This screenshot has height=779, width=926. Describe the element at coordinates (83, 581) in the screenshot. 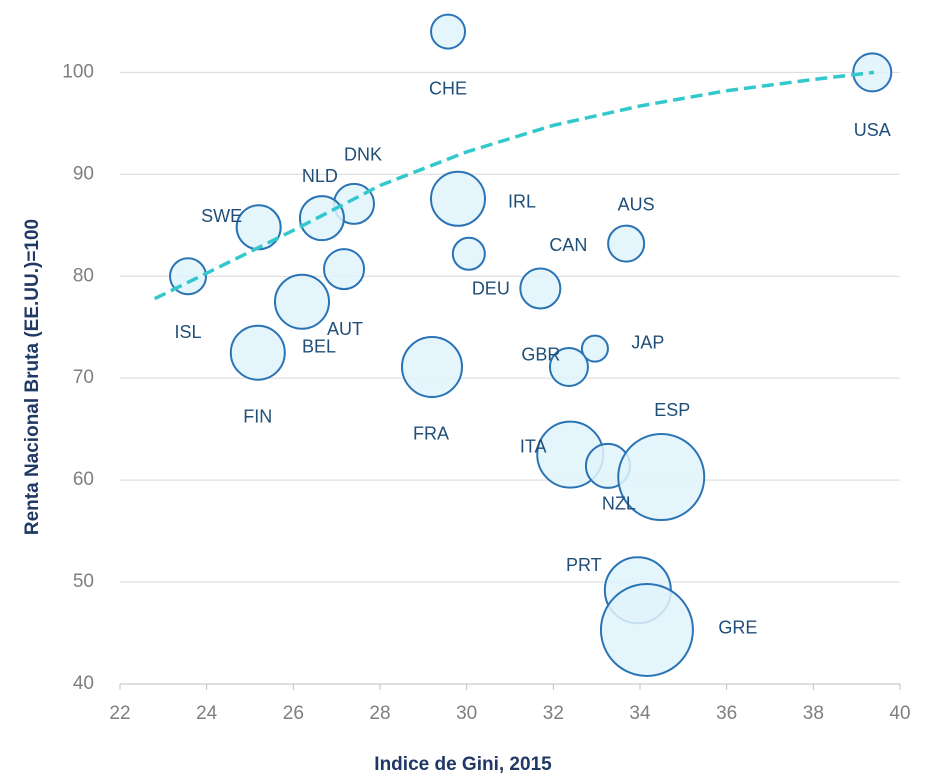

I see `y-tick-label: 50` at that location.